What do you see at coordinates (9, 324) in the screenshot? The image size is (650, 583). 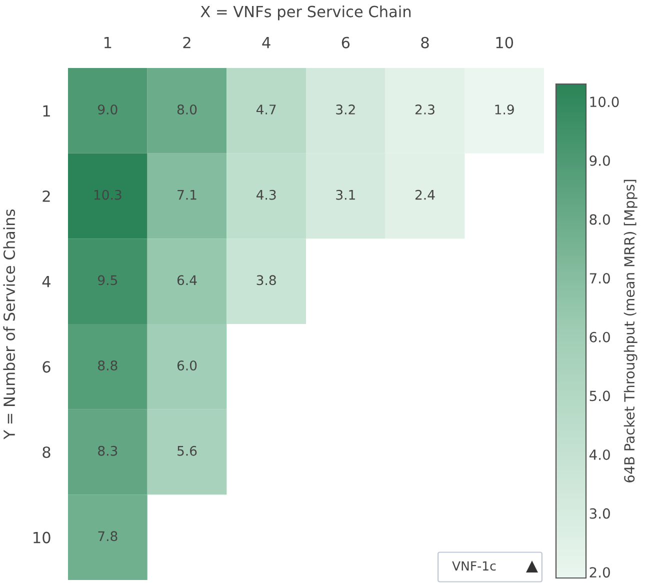 I see `y-axis-title: Y = Number of Service Chains` at bounding box center [9, 324].